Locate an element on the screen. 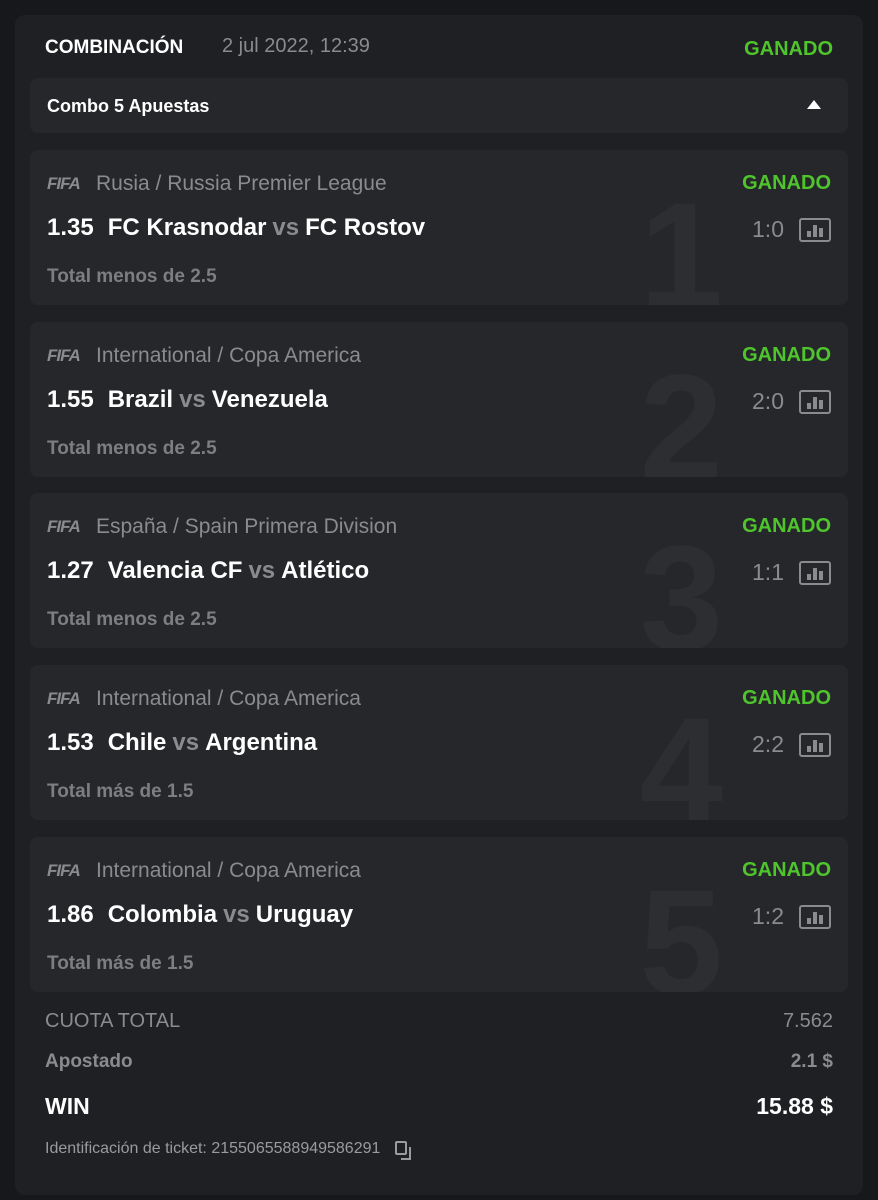 This screenshot has width=878, height=1200. score: 2:2 is located at coordinates (768, 744).